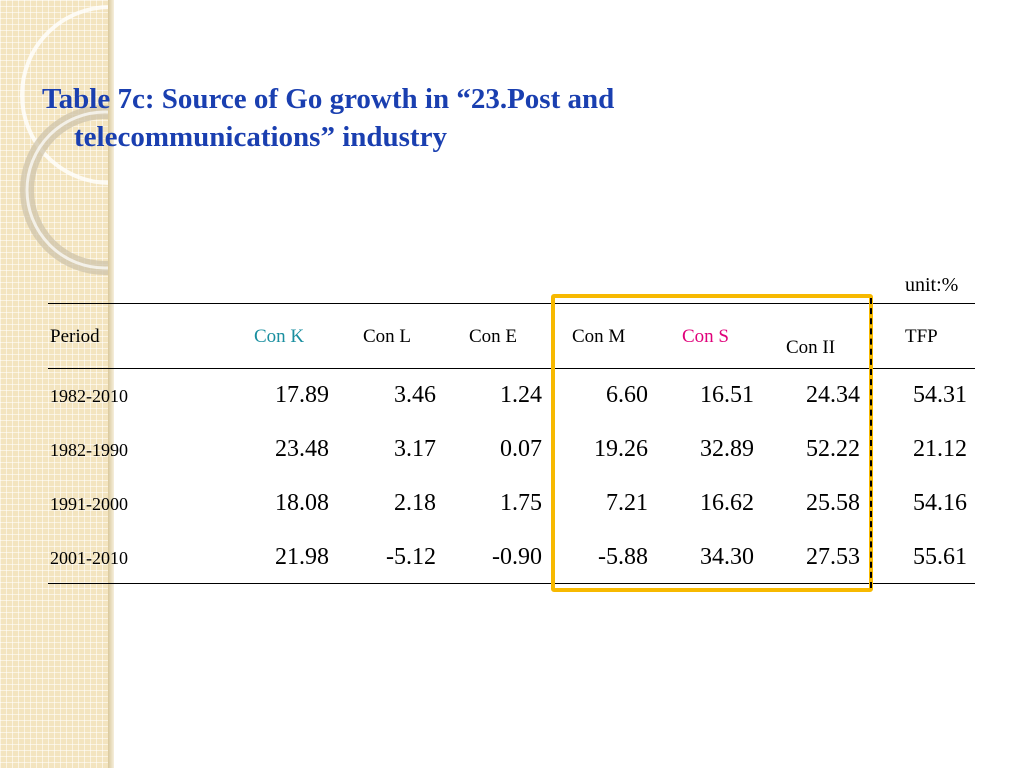  I want to click on row-2-con-m: 19.26, so click(621, 449).